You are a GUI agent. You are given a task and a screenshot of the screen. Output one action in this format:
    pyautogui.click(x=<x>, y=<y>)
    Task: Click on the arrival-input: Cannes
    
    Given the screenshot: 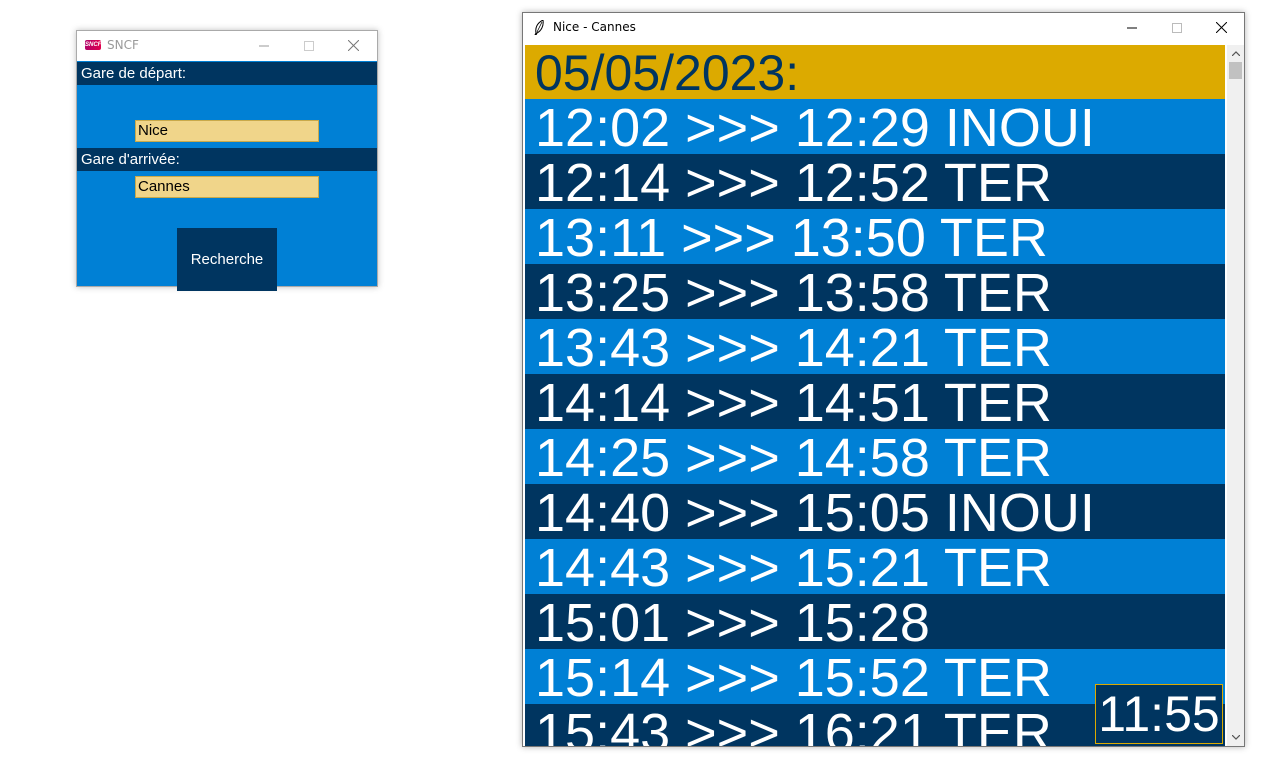 What is the action you would take?
    pyautogui.click(x=227, y=187)
    